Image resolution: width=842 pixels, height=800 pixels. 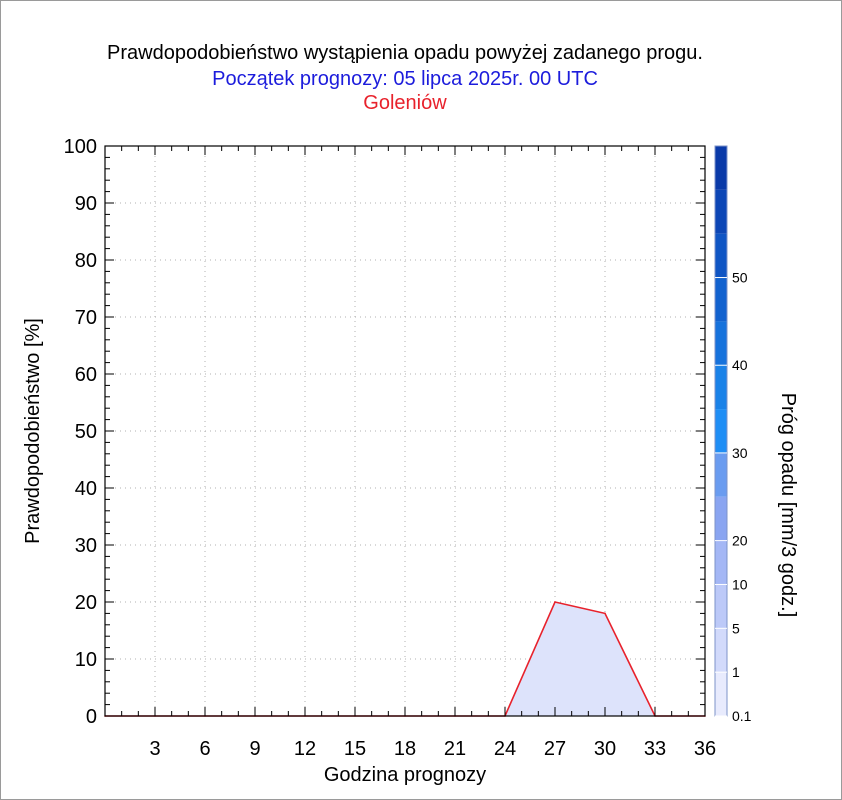 What do you see at coordinates (740, 584) in the screenshot?
I see `colorbar-tick-label: 10` at bounding box center [740, 584].